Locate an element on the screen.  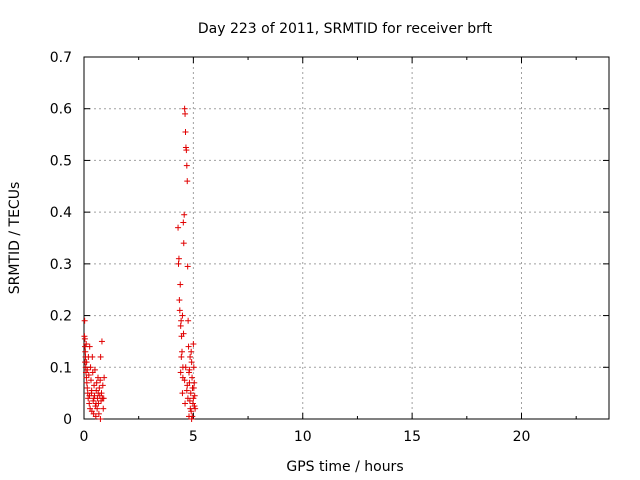
data-points is located at coordinates (140, 263).